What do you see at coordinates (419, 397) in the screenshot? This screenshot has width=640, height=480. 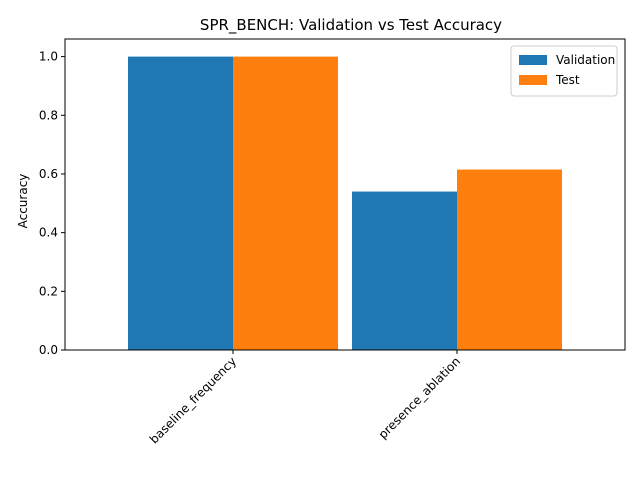 I see `x-tick-label: presence_ablation` at bounding box center [419, 397].